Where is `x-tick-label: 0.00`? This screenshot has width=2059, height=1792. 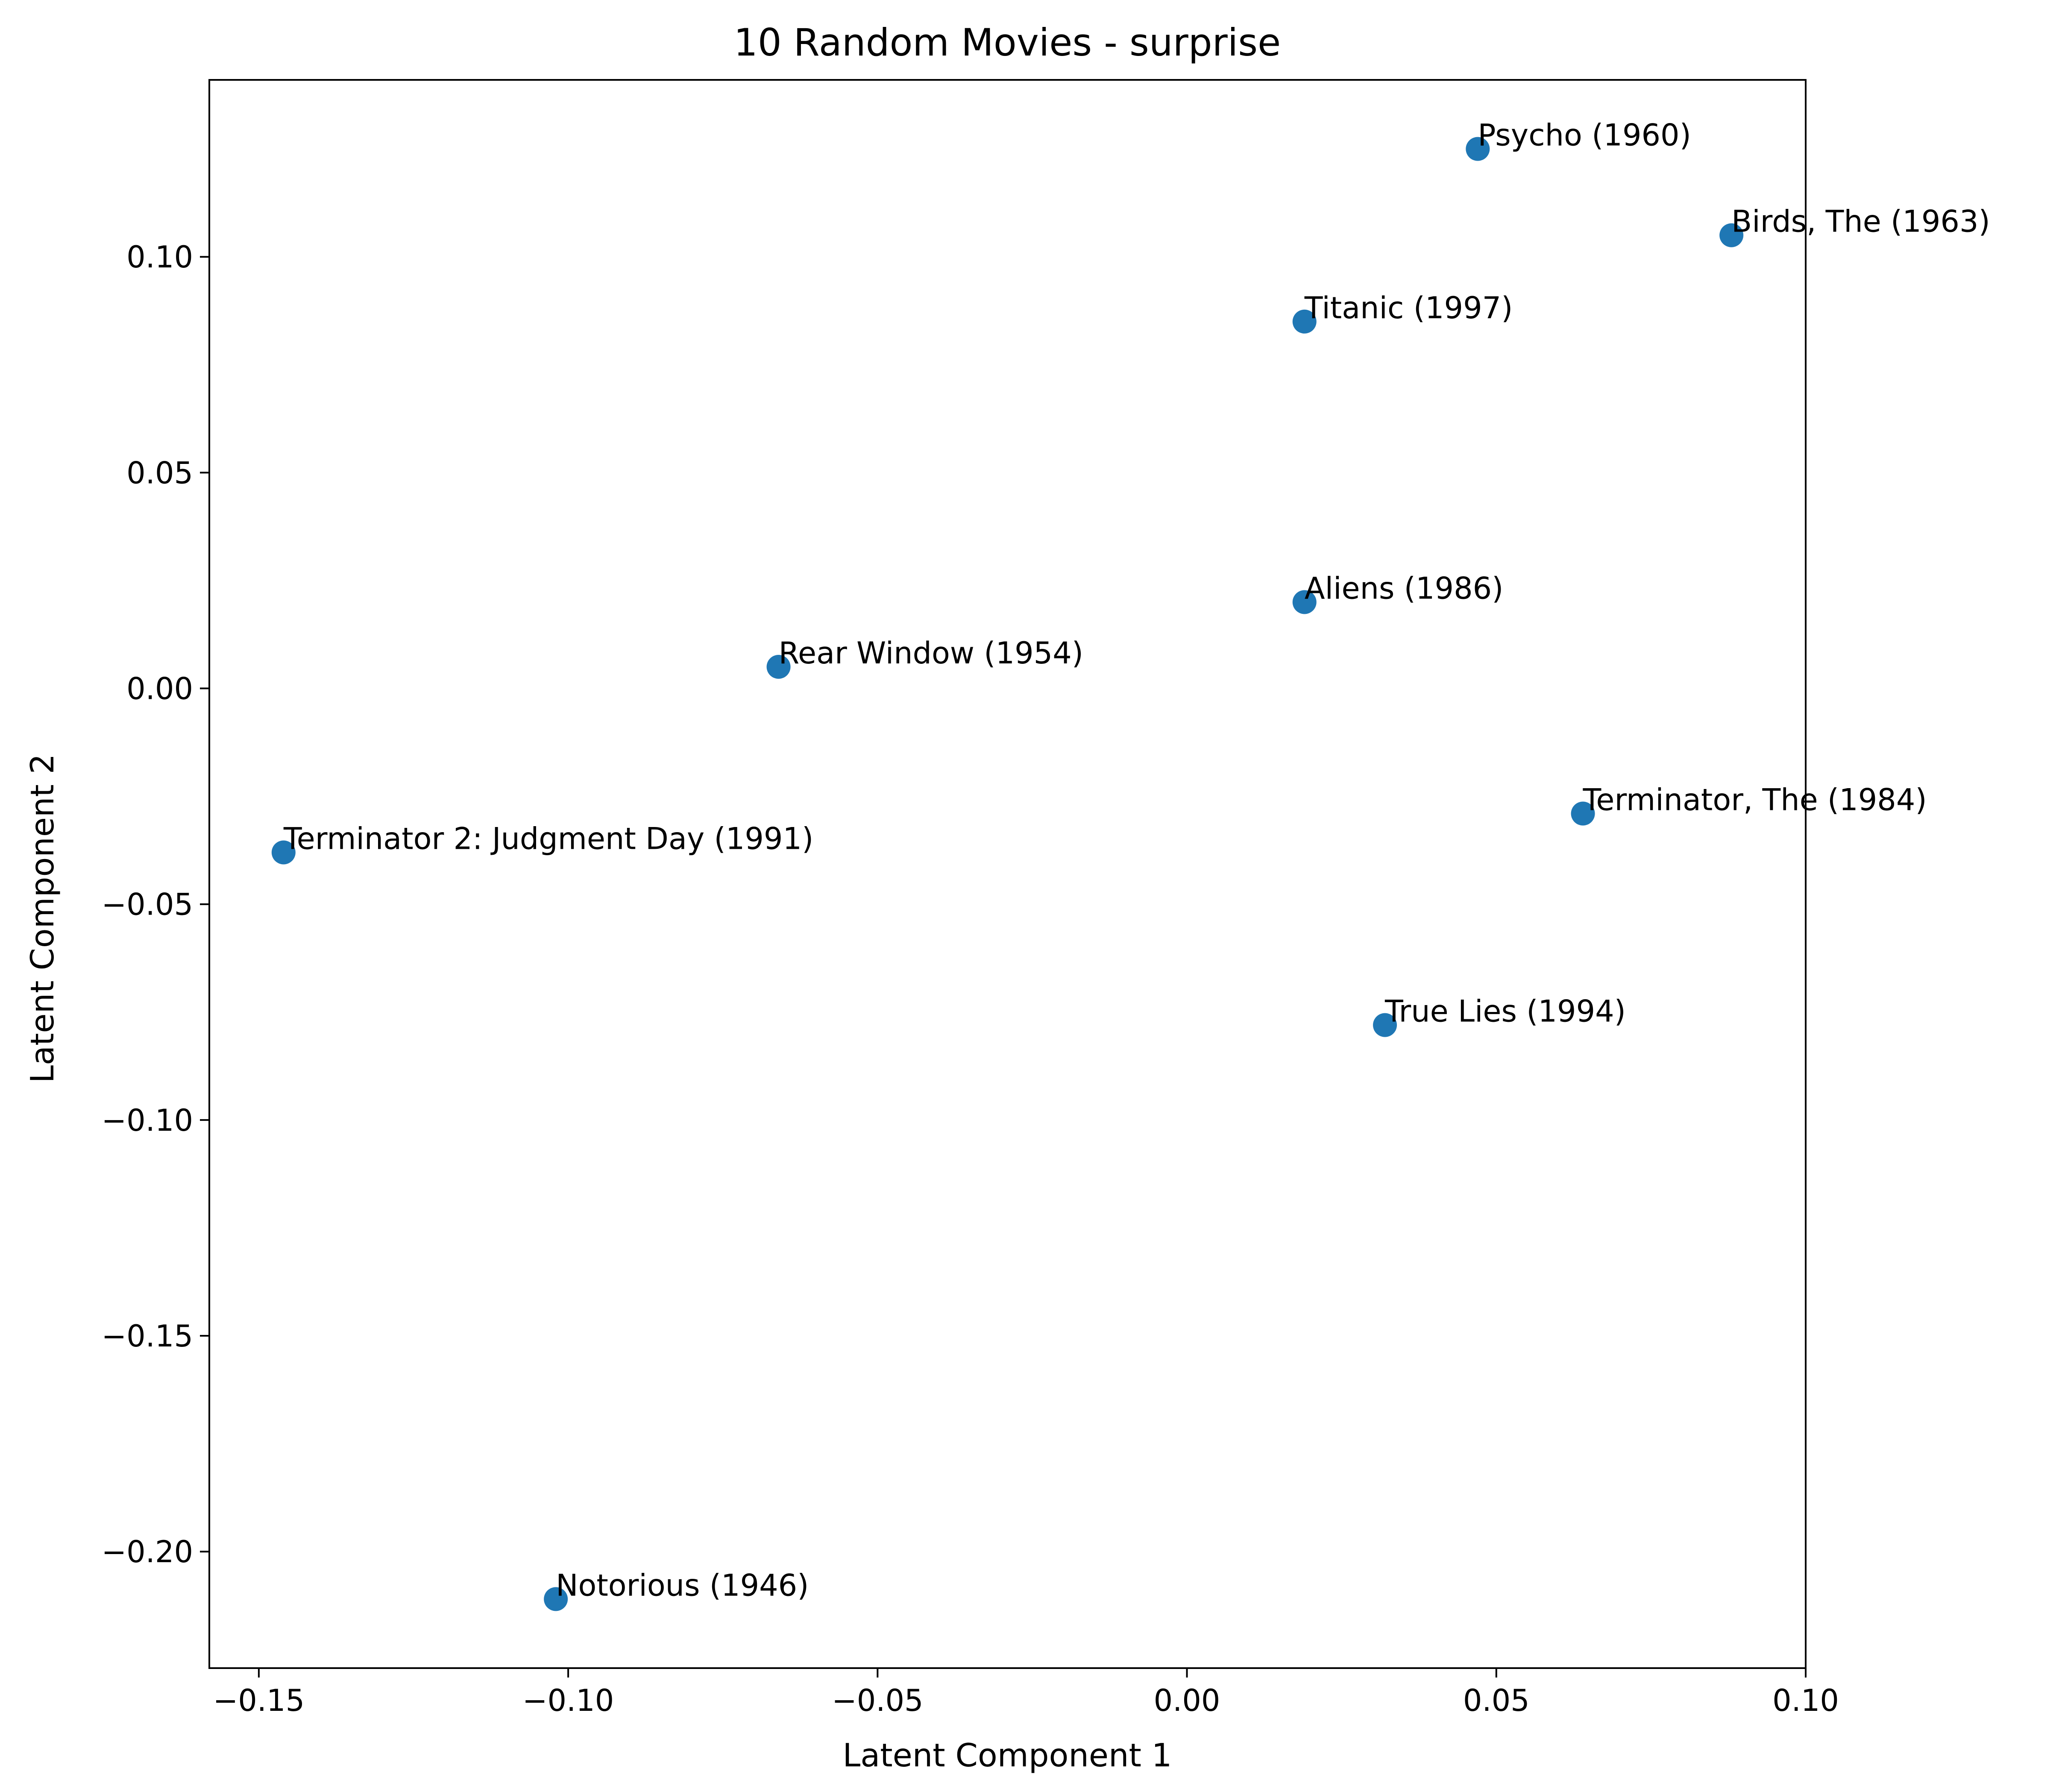
x-tick-label: 0.00 is located at coordinates (1187, 1701).